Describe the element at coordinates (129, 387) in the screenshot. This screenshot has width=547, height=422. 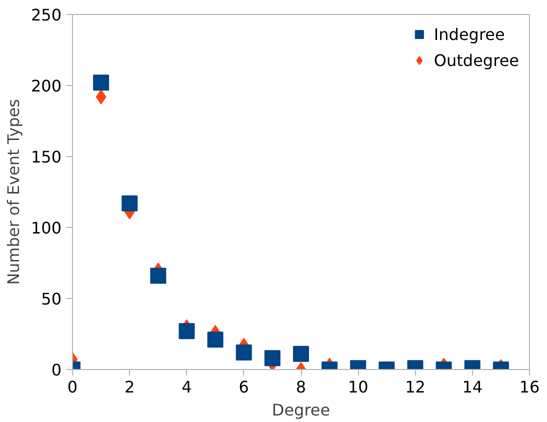
I see `x-tick-label: 2` at that location.